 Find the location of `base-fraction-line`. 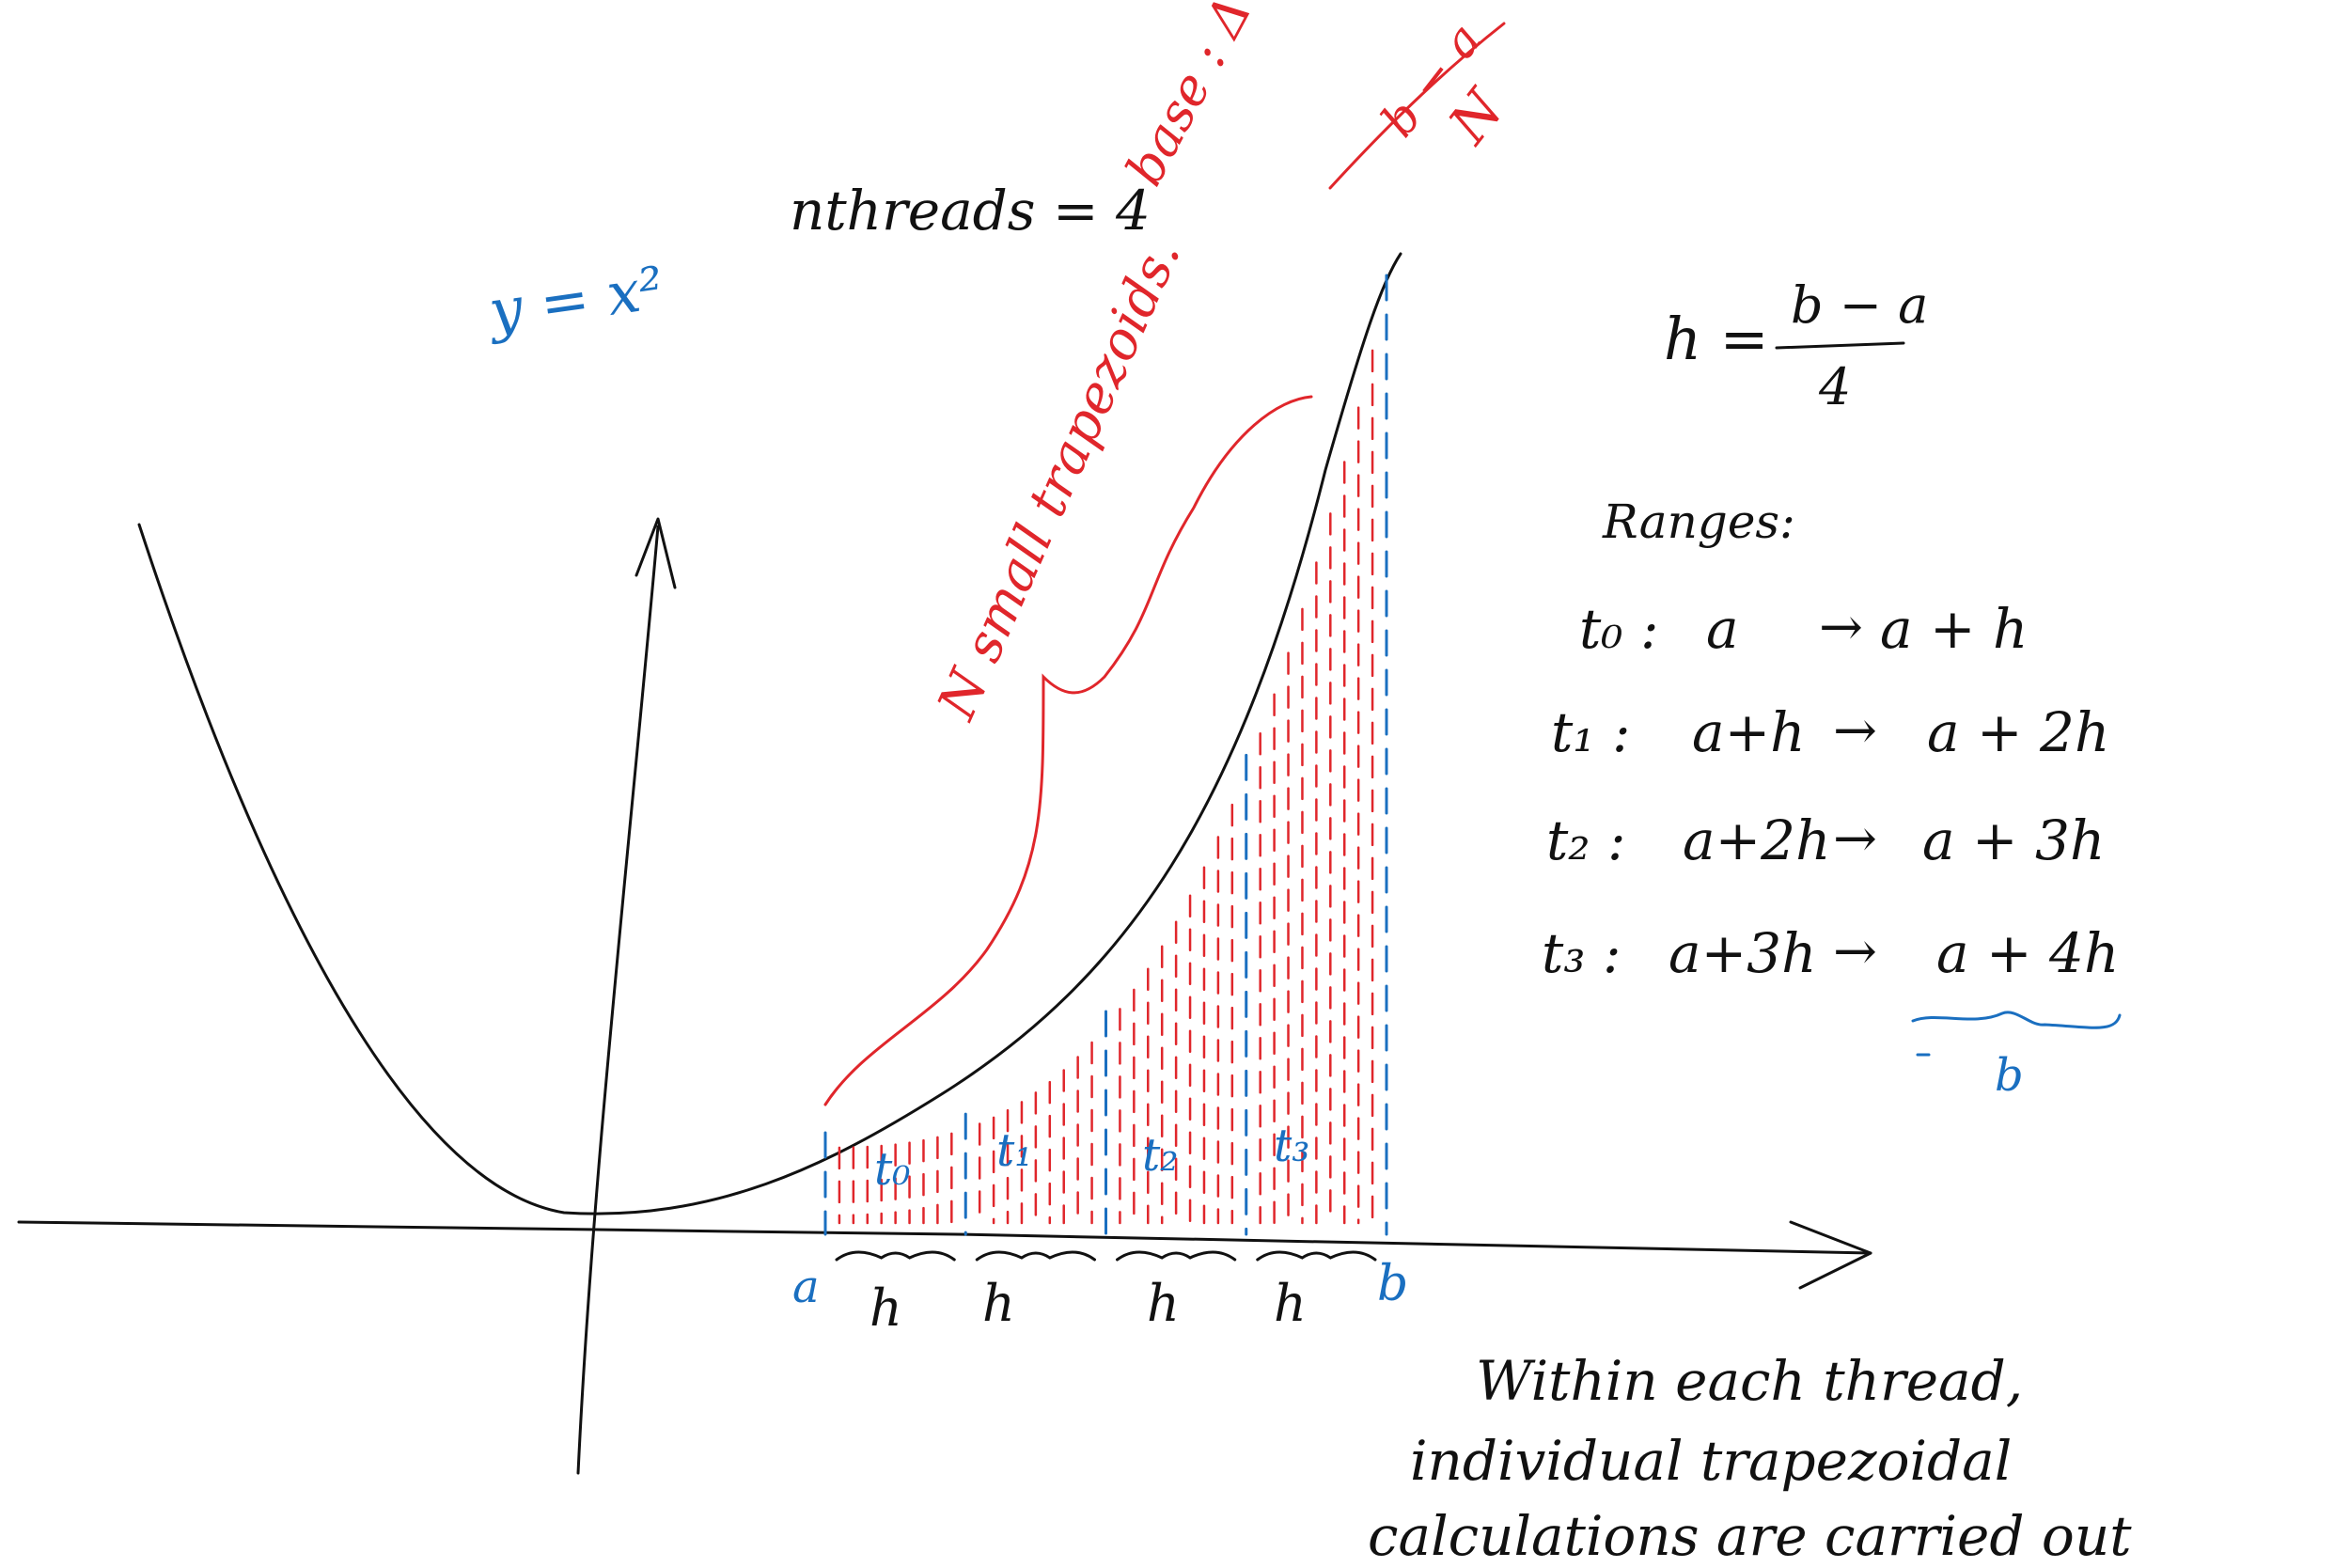

base-fraction-line is located at coordinates (1417, 106).